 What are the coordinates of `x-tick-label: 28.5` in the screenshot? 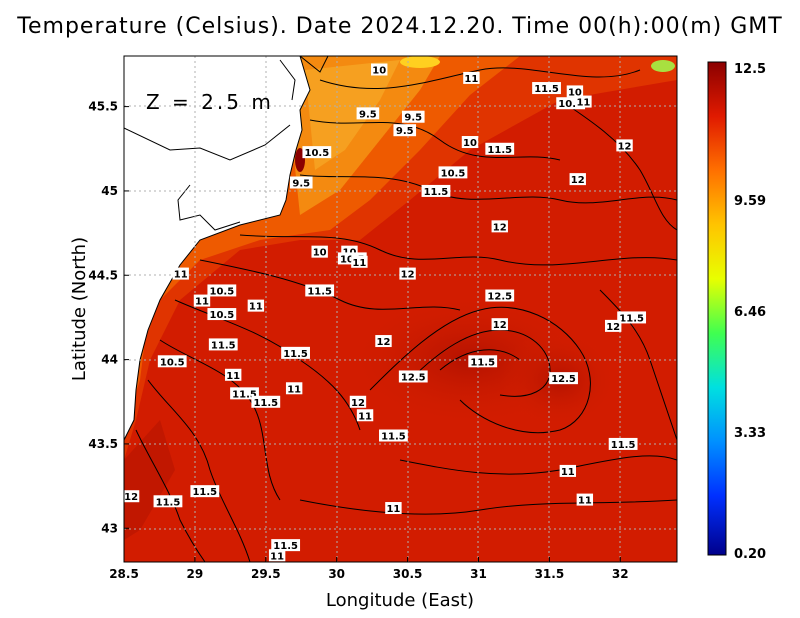 It's located at (124, 574).